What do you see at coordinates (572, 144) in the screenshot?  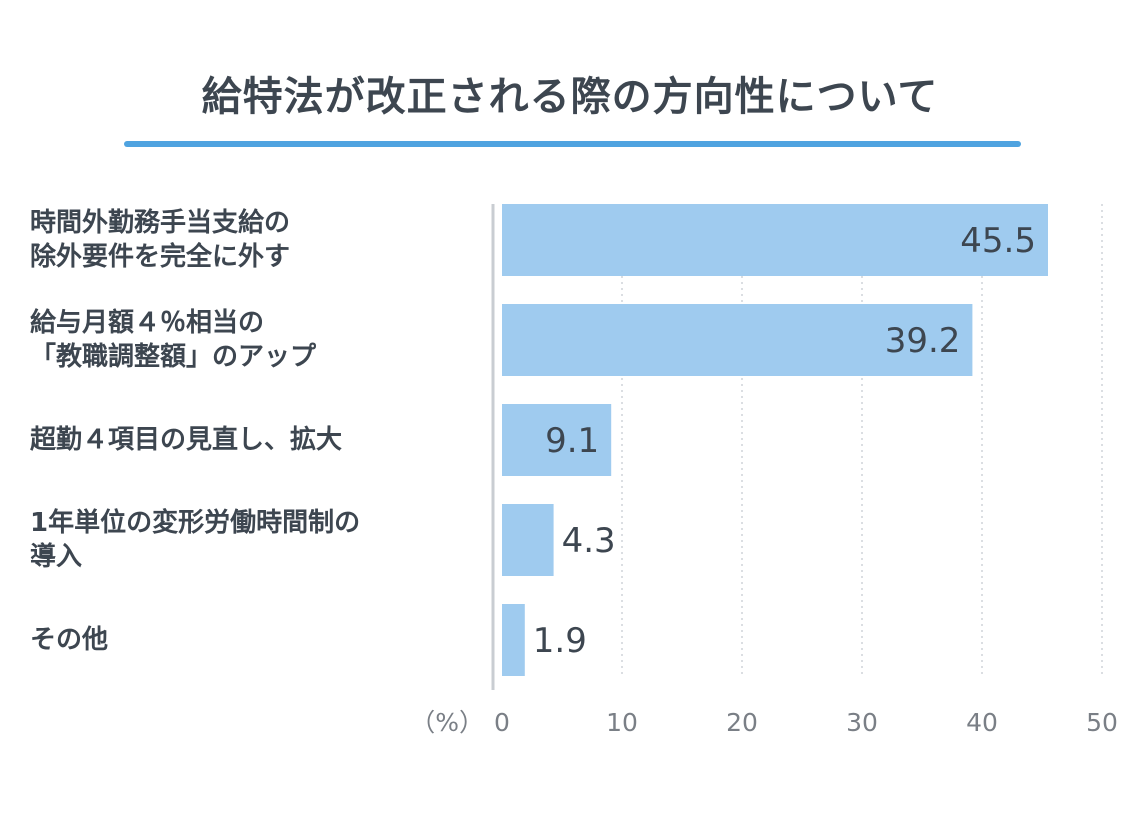 I see `title-underline` at bounding box center [572, 144].